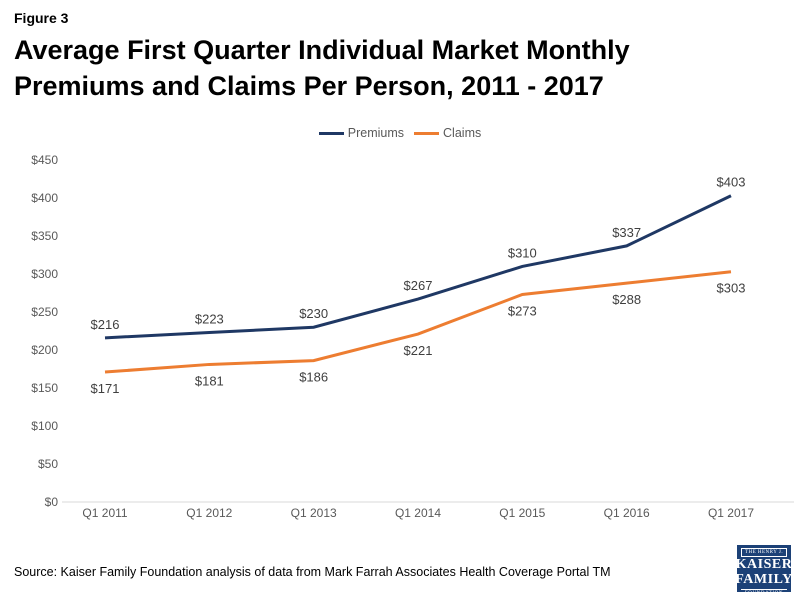 Image resolution: width=800 pixels, height=600 pixels. I want to click on data-label-premiums: $403, so click(731, 182).